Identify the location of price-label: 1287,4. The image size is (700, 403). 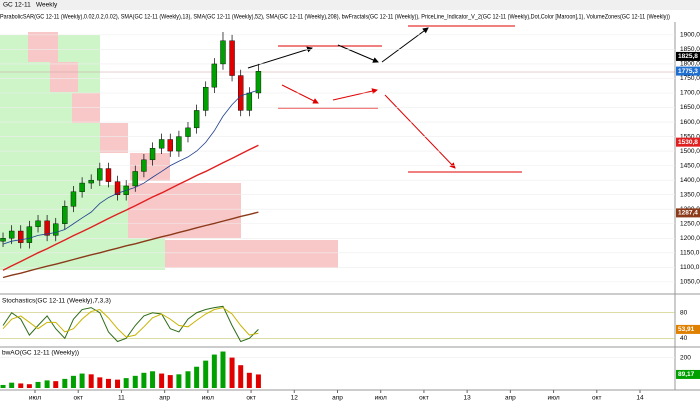
(688, 213).